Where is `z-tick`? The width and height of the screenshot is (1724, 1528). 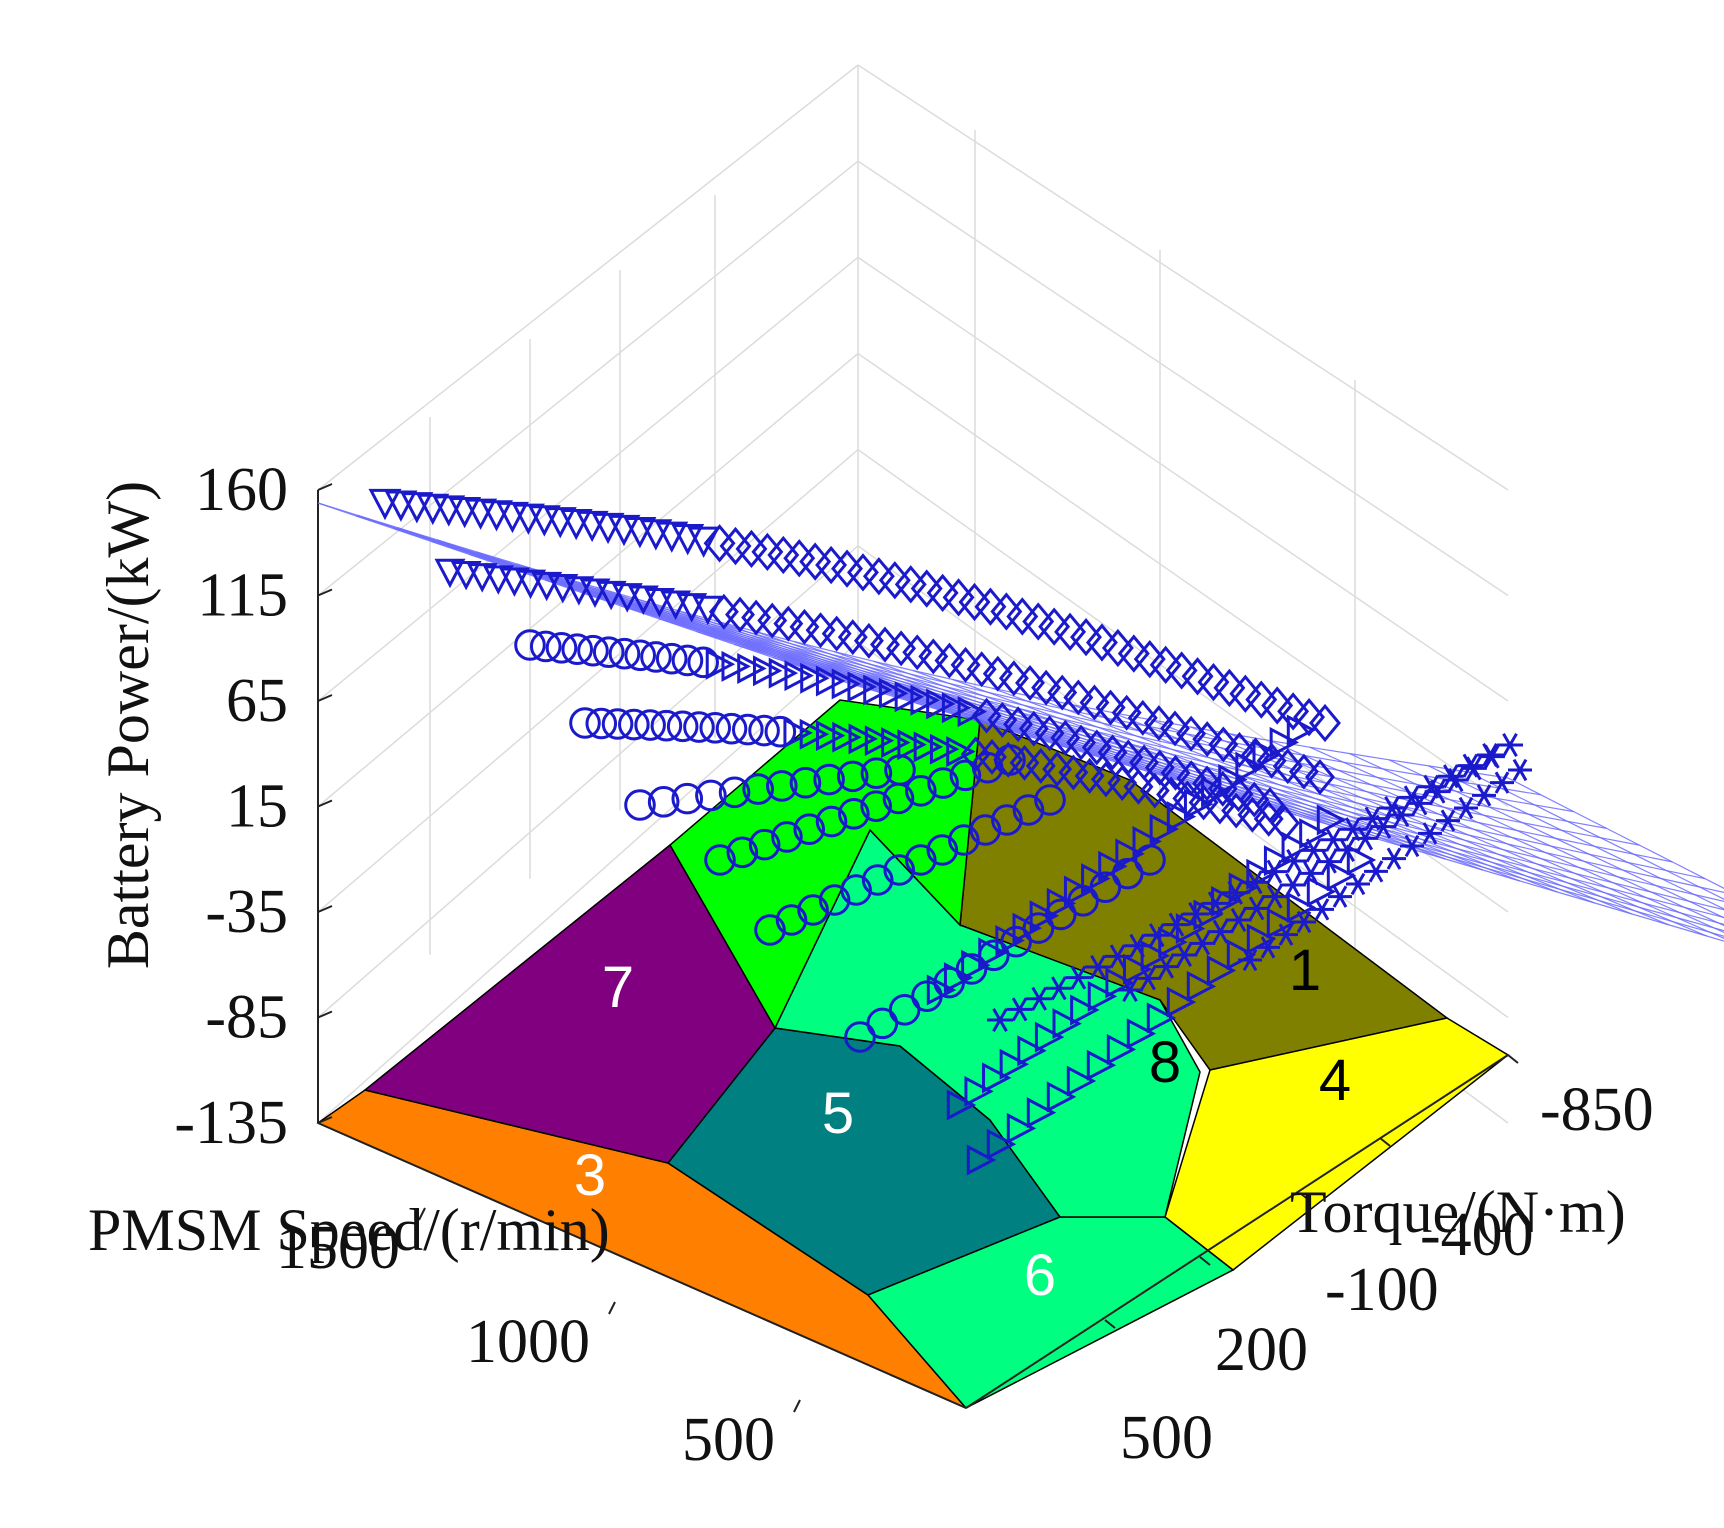 z-tick is located at coordinates (325, 698).